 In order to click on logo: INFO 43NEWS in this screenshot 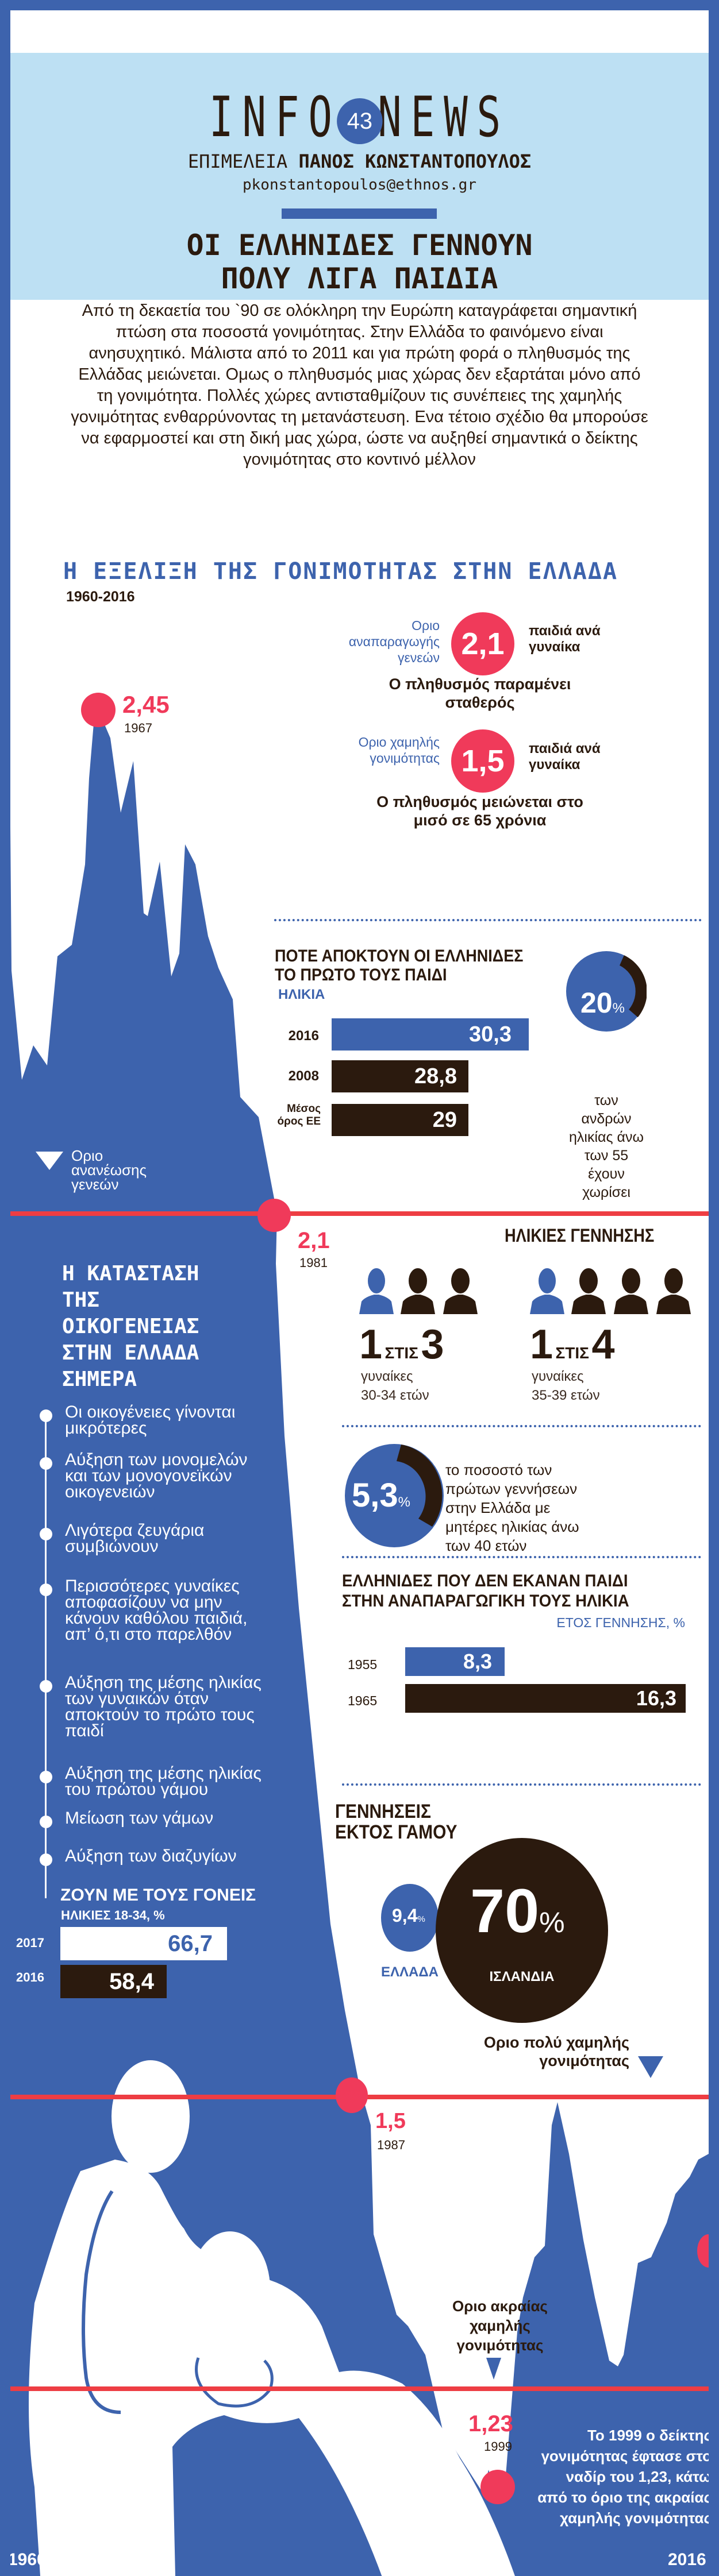, I will do `click(359, 117)`.